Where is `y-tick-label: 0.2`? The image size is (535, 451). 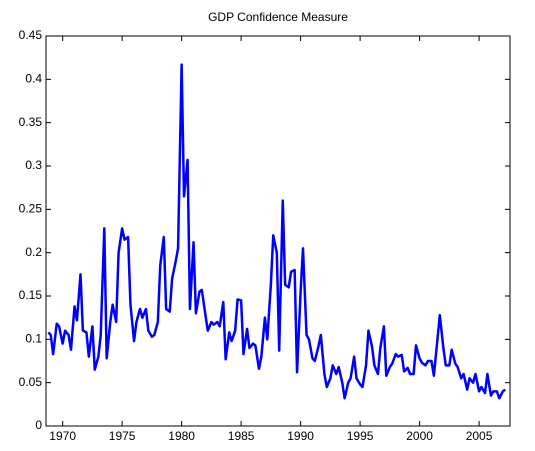
y-tick-label: 0.2 is located at coordinates (33, 252).